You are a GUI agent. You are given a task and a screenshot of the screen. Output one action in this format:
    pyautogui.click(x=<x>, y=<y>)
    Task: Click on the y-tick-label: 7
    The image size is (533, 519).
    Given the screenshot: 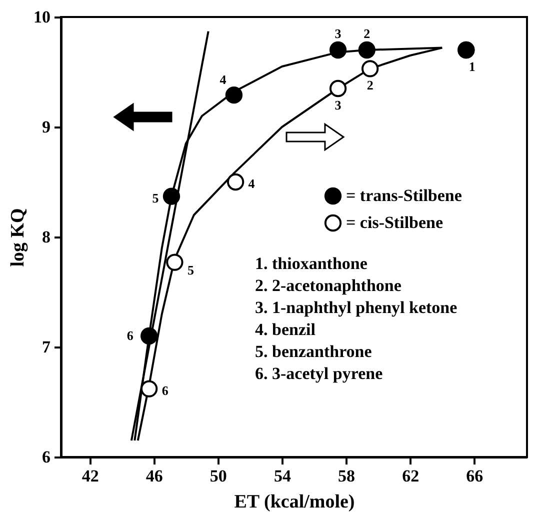 What is the action you would take?
    pyautogui.click(x=46, y=347)
    